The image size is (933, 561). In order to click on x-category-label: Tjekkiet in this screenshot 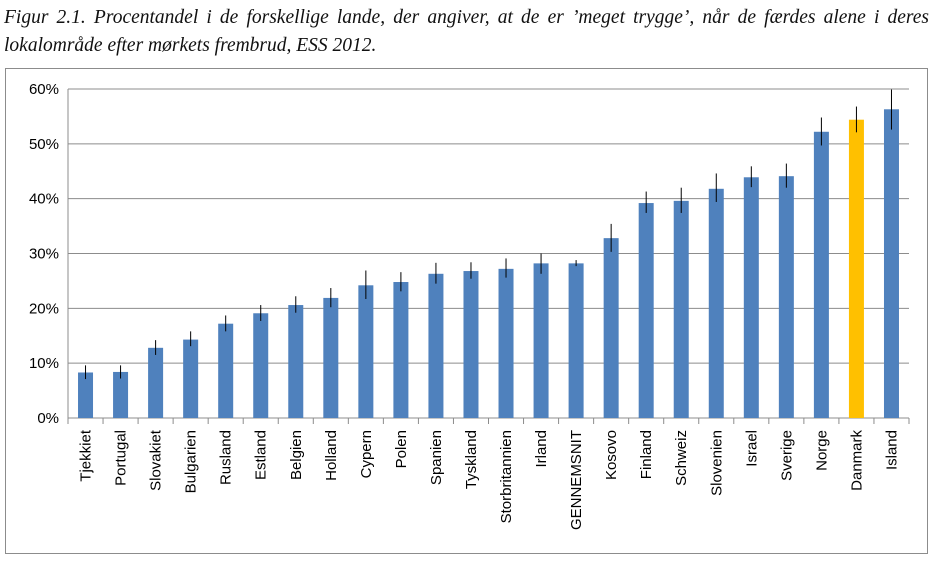, I will do `click(86, 455)`.